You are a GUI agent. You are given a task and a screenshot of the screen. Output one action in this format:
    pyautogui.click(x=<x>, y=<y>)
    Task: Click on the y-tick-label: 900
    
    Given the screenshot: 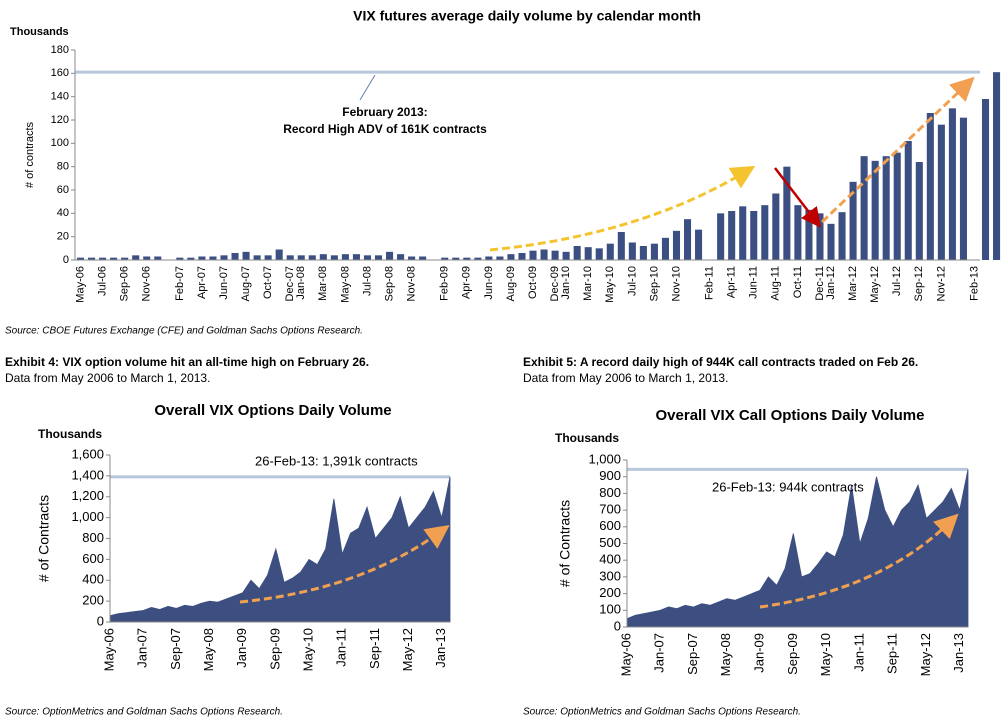 What is the action you would take?
    pyautogui.click(x=610, y=475)
    